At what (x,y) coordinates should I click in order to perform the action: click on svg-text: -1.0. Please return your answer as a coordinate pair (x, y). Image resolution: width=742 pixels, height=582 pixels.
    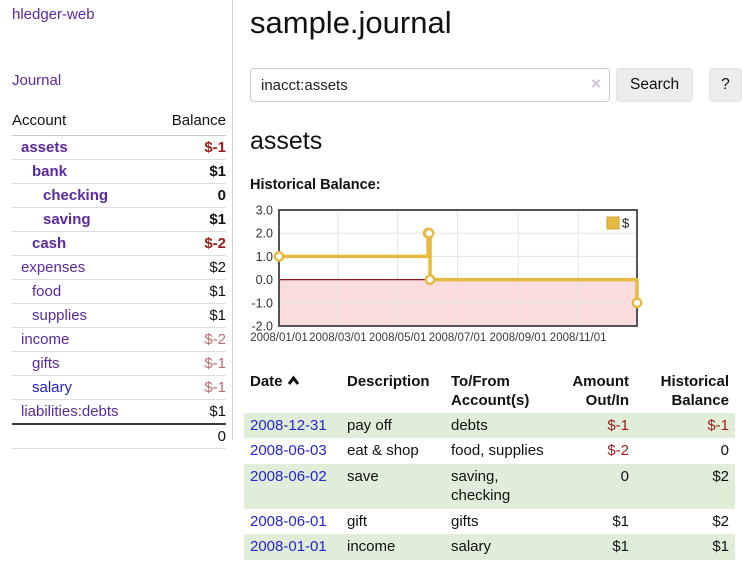
    Looking at the image, I should click on (262, 303).